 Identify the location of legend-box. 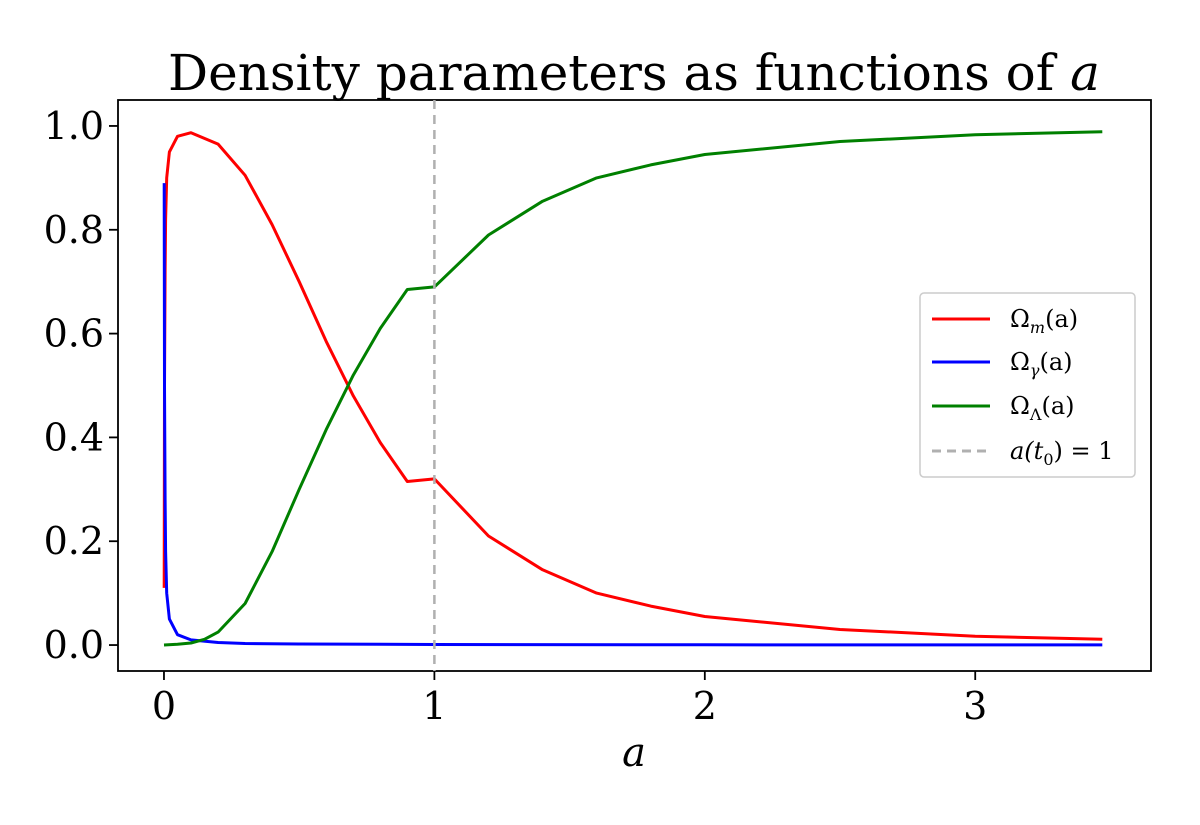
(1027, 385).